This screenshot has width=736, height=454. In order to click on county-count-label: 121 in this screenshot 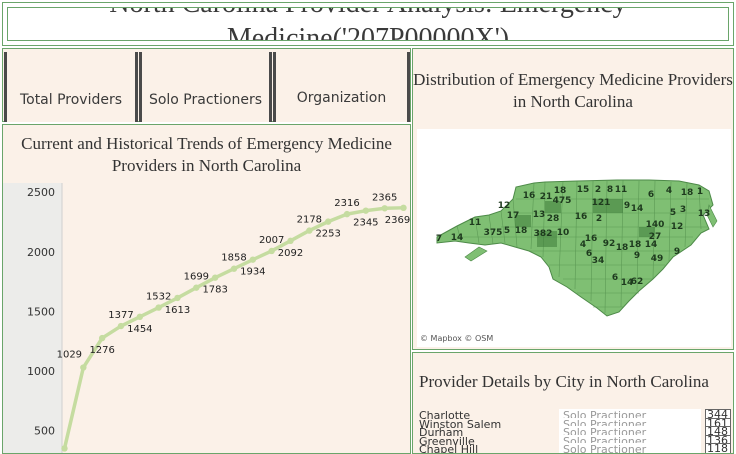, I will do `click(601, 203)`.